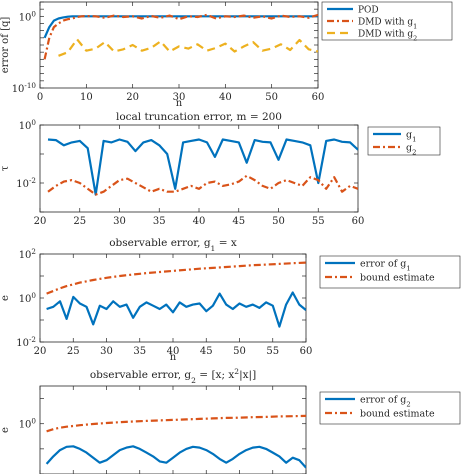 The width and height of the screenshot is (474, 474). I want to click on legend-entry: error of g2, so click(385, 402).